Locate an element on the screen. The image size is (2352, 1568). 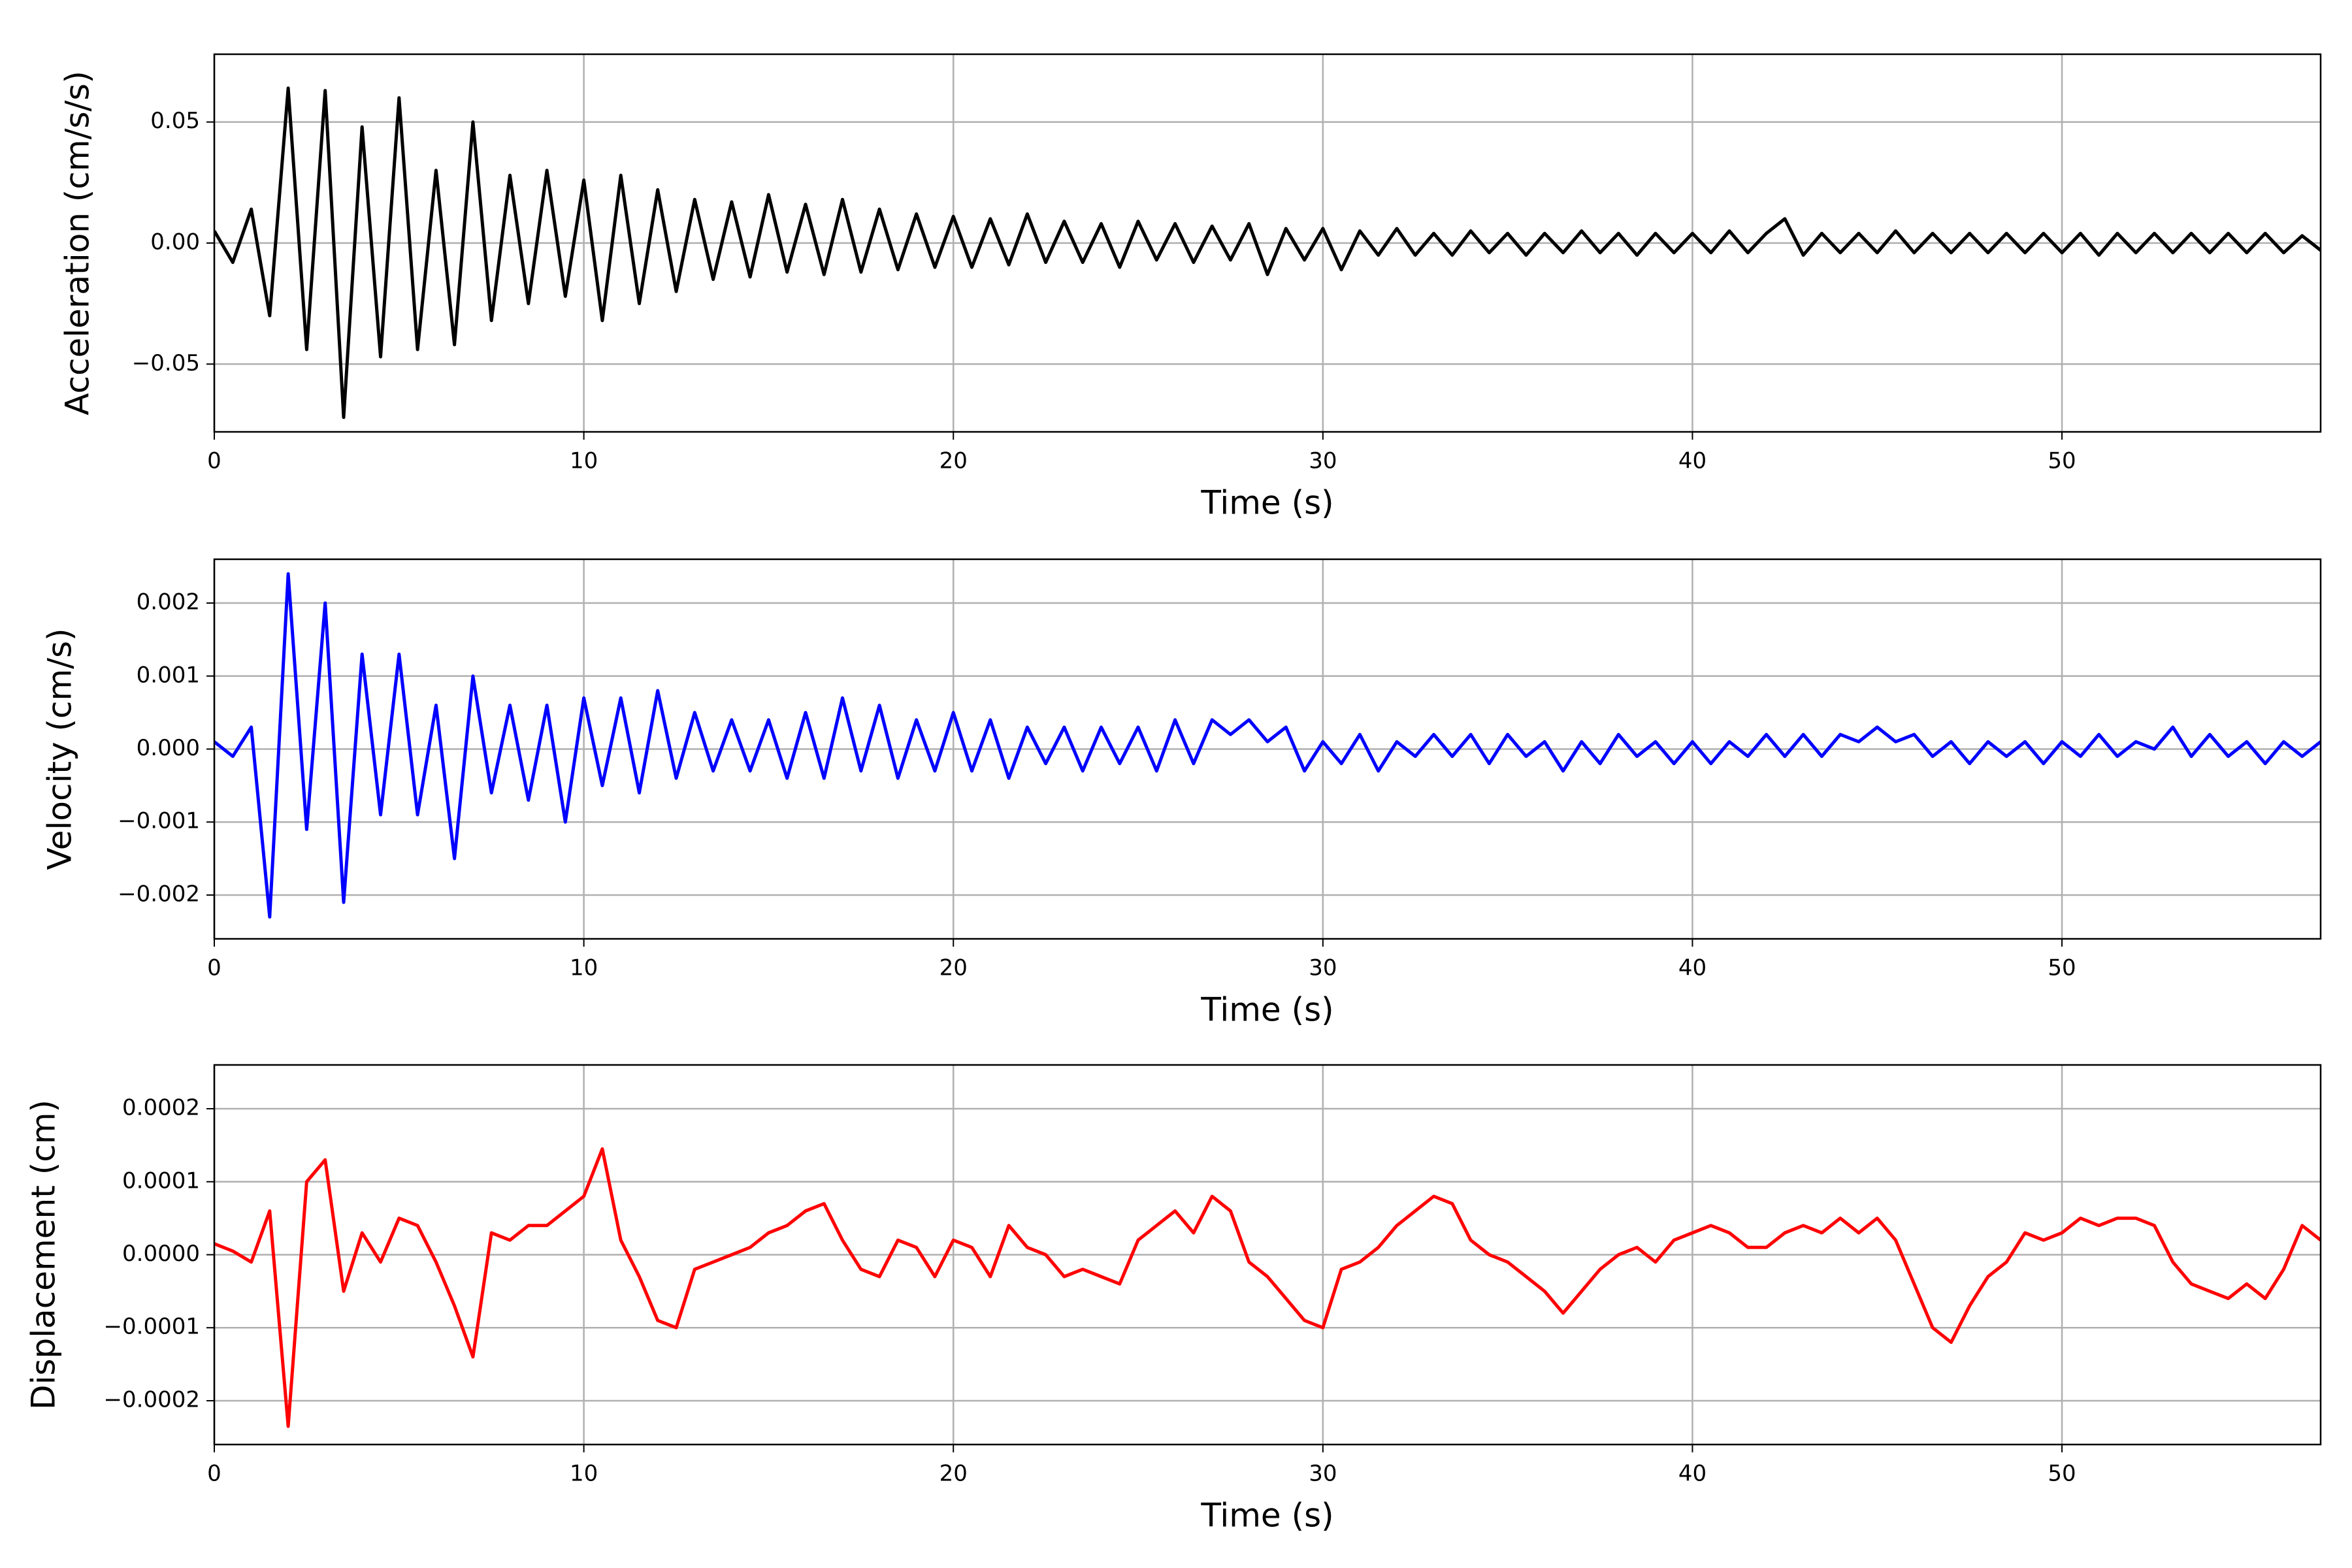
y-tick-label: −0.001 is located at coordinates (159, 821).